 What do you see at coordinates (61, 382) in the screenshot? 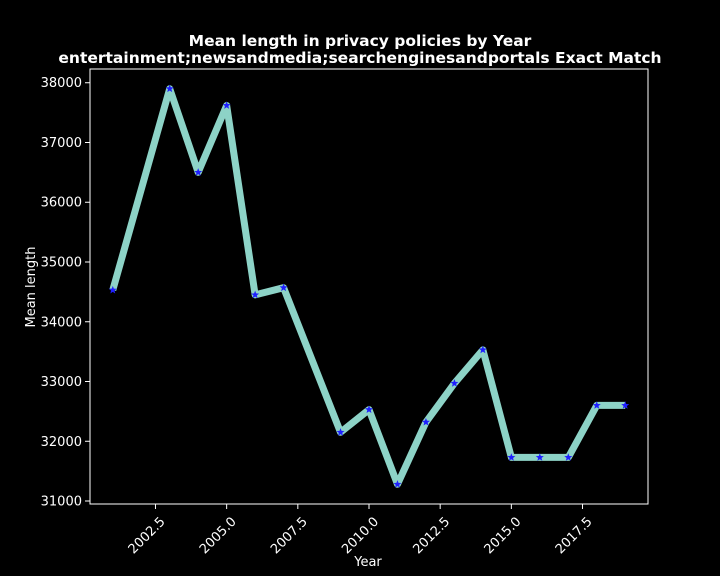
I see `y-tick-label: 33000` at bounding box center [61, 382].